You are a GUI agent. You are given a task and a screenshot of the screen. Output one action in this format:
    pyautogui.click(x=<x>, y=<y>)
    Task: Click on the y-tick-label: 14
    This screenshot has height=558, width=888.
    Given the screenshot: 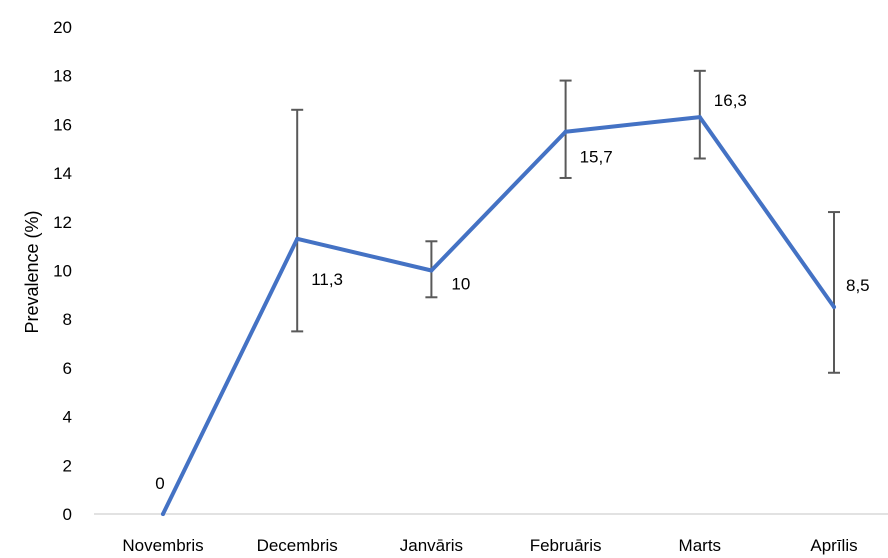 What is the action you would take?
    pyautogui.click(x=62, y=173)
    